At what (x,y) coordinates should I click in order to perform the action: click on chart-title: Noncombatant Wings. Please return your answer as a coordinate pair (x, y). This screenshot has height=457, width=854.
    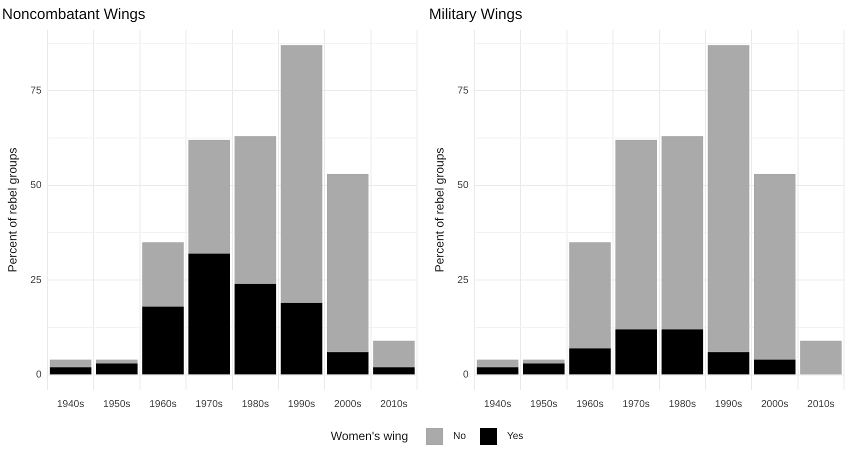
    Looking at the image, I should click on (74, 15).